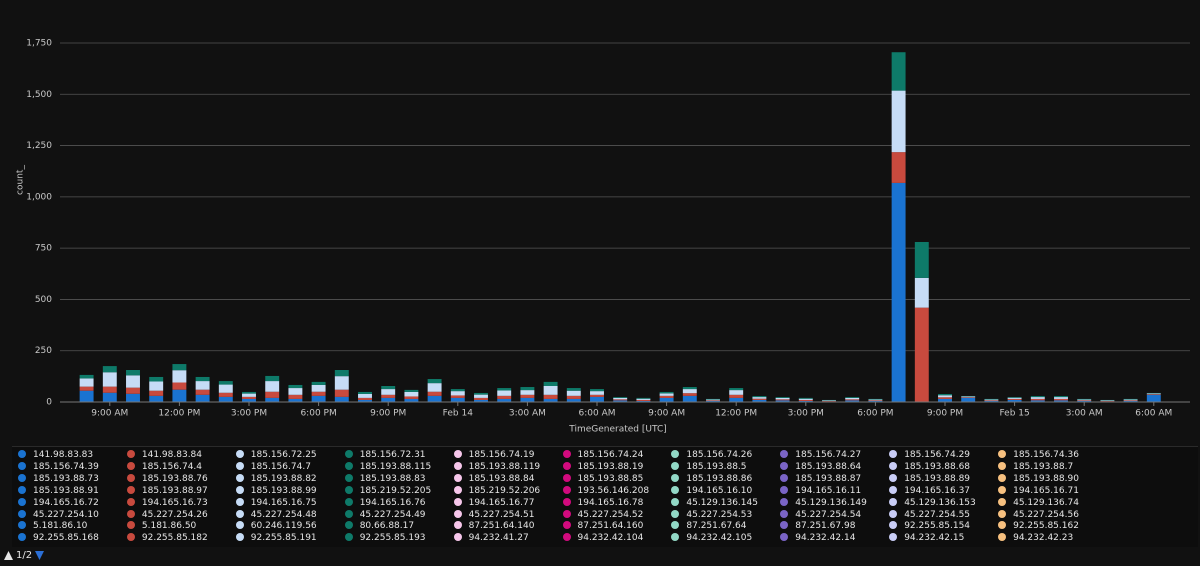 The width and height of the screenshot is (1200, 566). Describe the element at coordinates (493, 455) in the screenshot. I see `legend-item: 185.156.74.19` at that location.